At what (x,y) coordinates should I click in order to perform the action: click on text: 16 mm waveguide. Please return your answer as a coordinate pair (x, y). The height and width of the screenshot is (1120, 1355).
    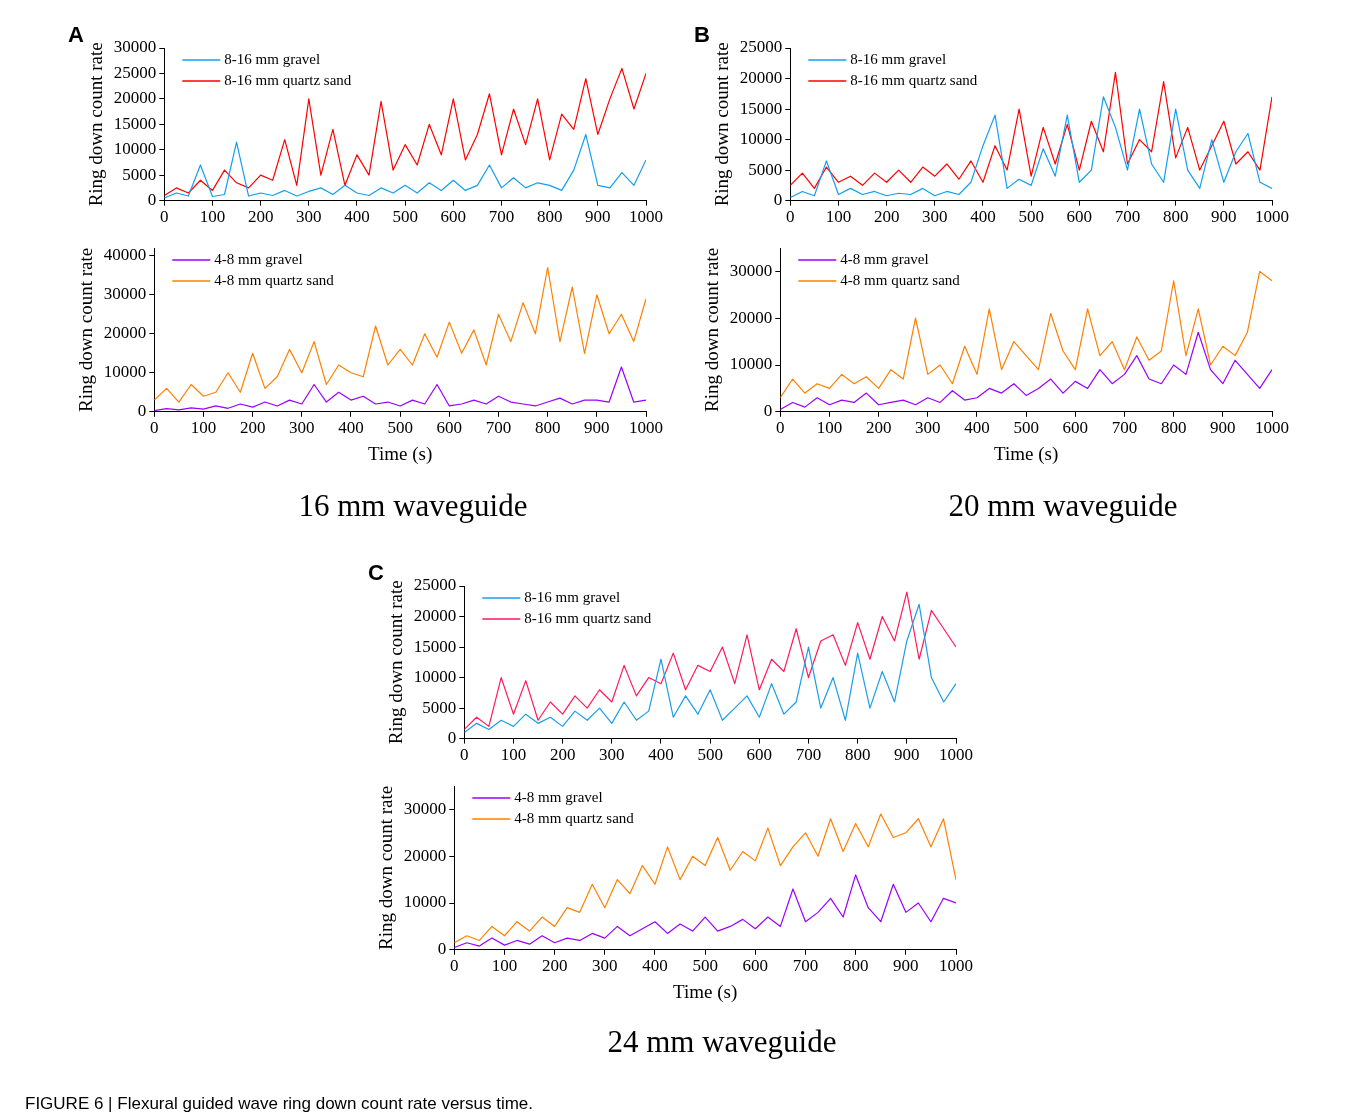
    Looking at the image, I should click on (413, 506).